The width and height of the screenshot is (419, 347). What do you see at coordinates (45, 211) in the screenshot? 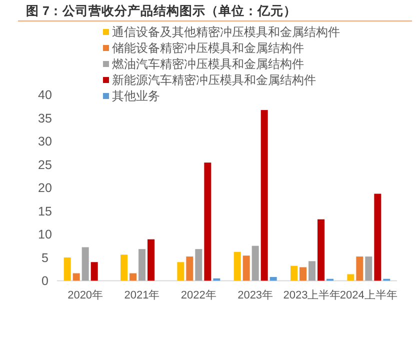
I see `y-tick-label: 15` at bounding box center [45, 211].